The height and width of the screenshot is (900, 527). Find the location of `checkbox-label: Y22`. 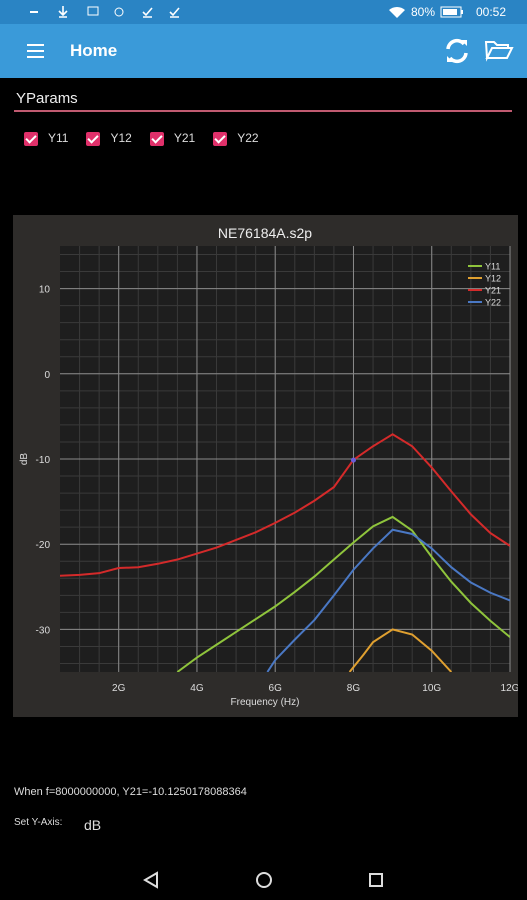

checkbox-label: Y22 is located at coordinates (248, 138).